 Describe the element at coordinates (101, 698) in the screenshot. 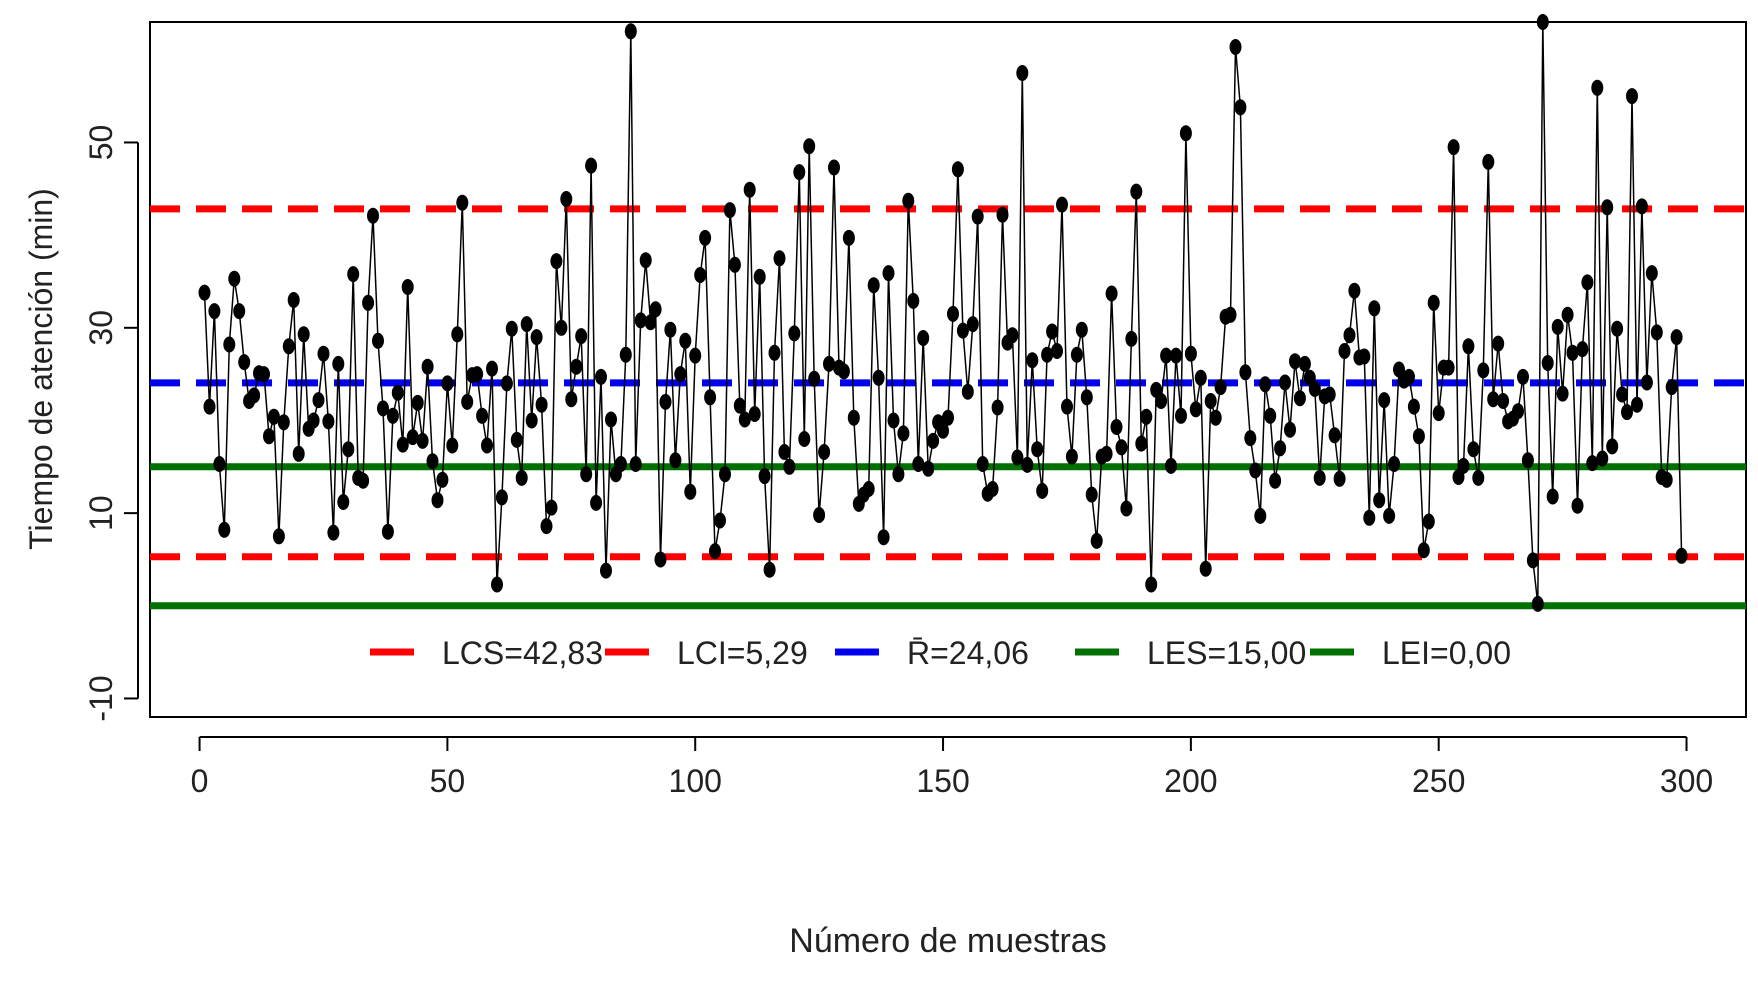

I see `y-tick-label: -10` at that location.